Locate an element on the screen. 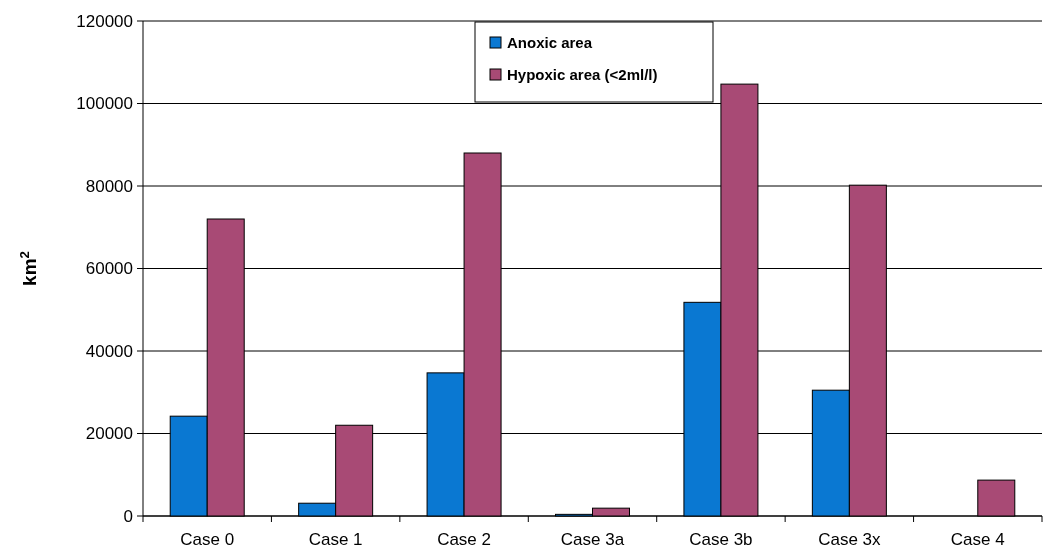  legend-label: Anoxic area is located at coordinates (550, 43).